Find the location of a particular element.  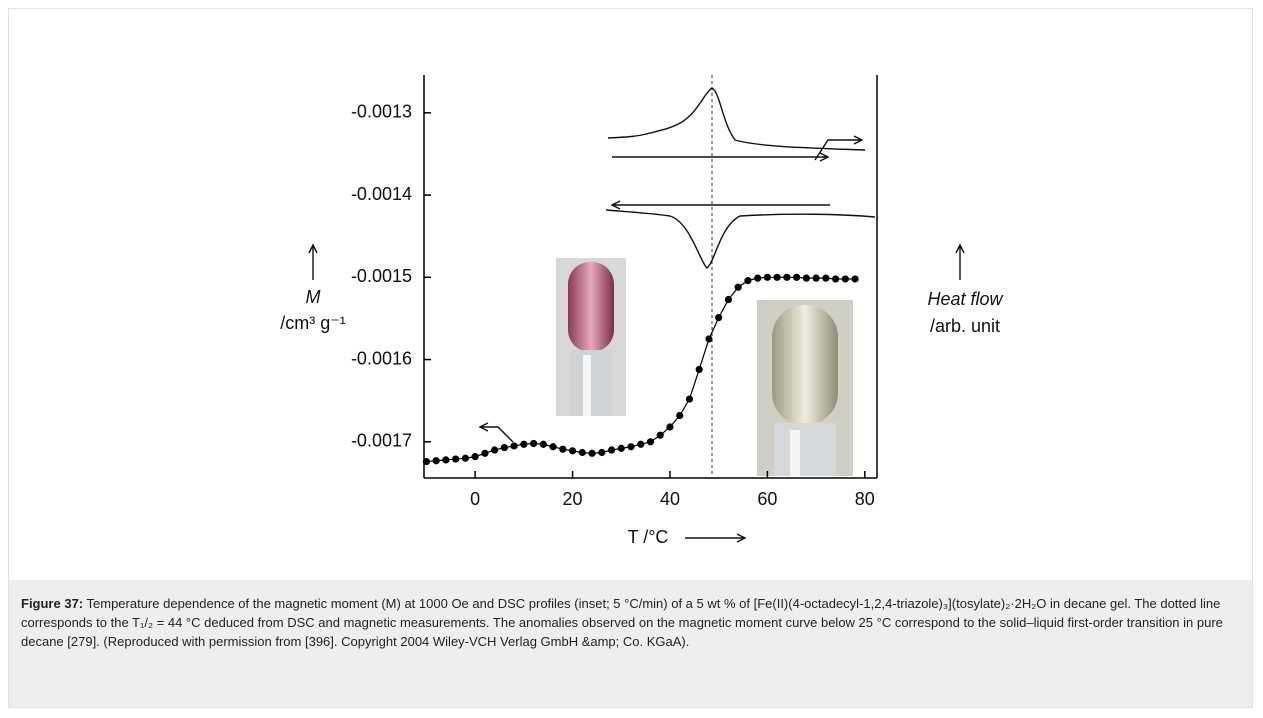

y-tick-label: -0.0014 is located at coordinates (381, 194).